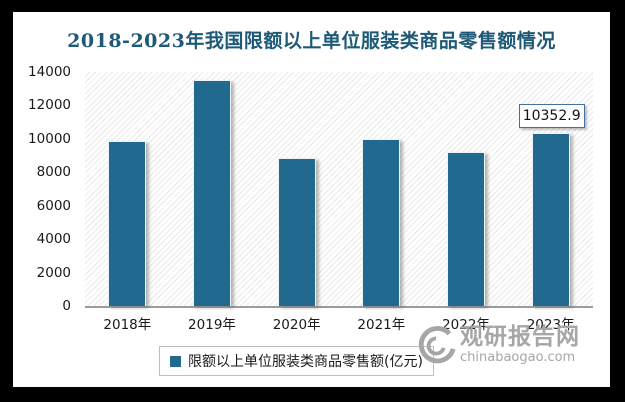 The width and height of the screenshot is (625, 402). I want to click on x-axis-tick-label: 2021年, so click(381, 325).